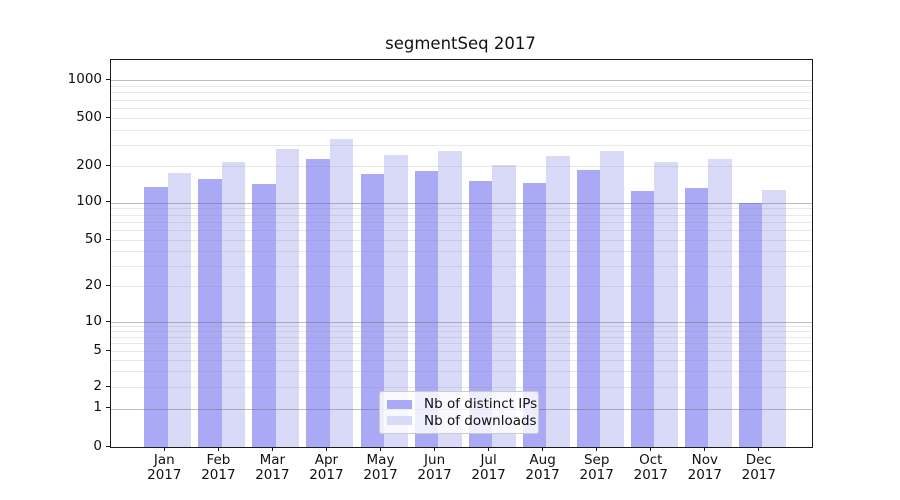 The width and height of the screenshot is (900, 500). What do you see at coordinates (666, 304) in the screenshot?
I see `bar-downloads-oct` at bounding box center [666, 304].